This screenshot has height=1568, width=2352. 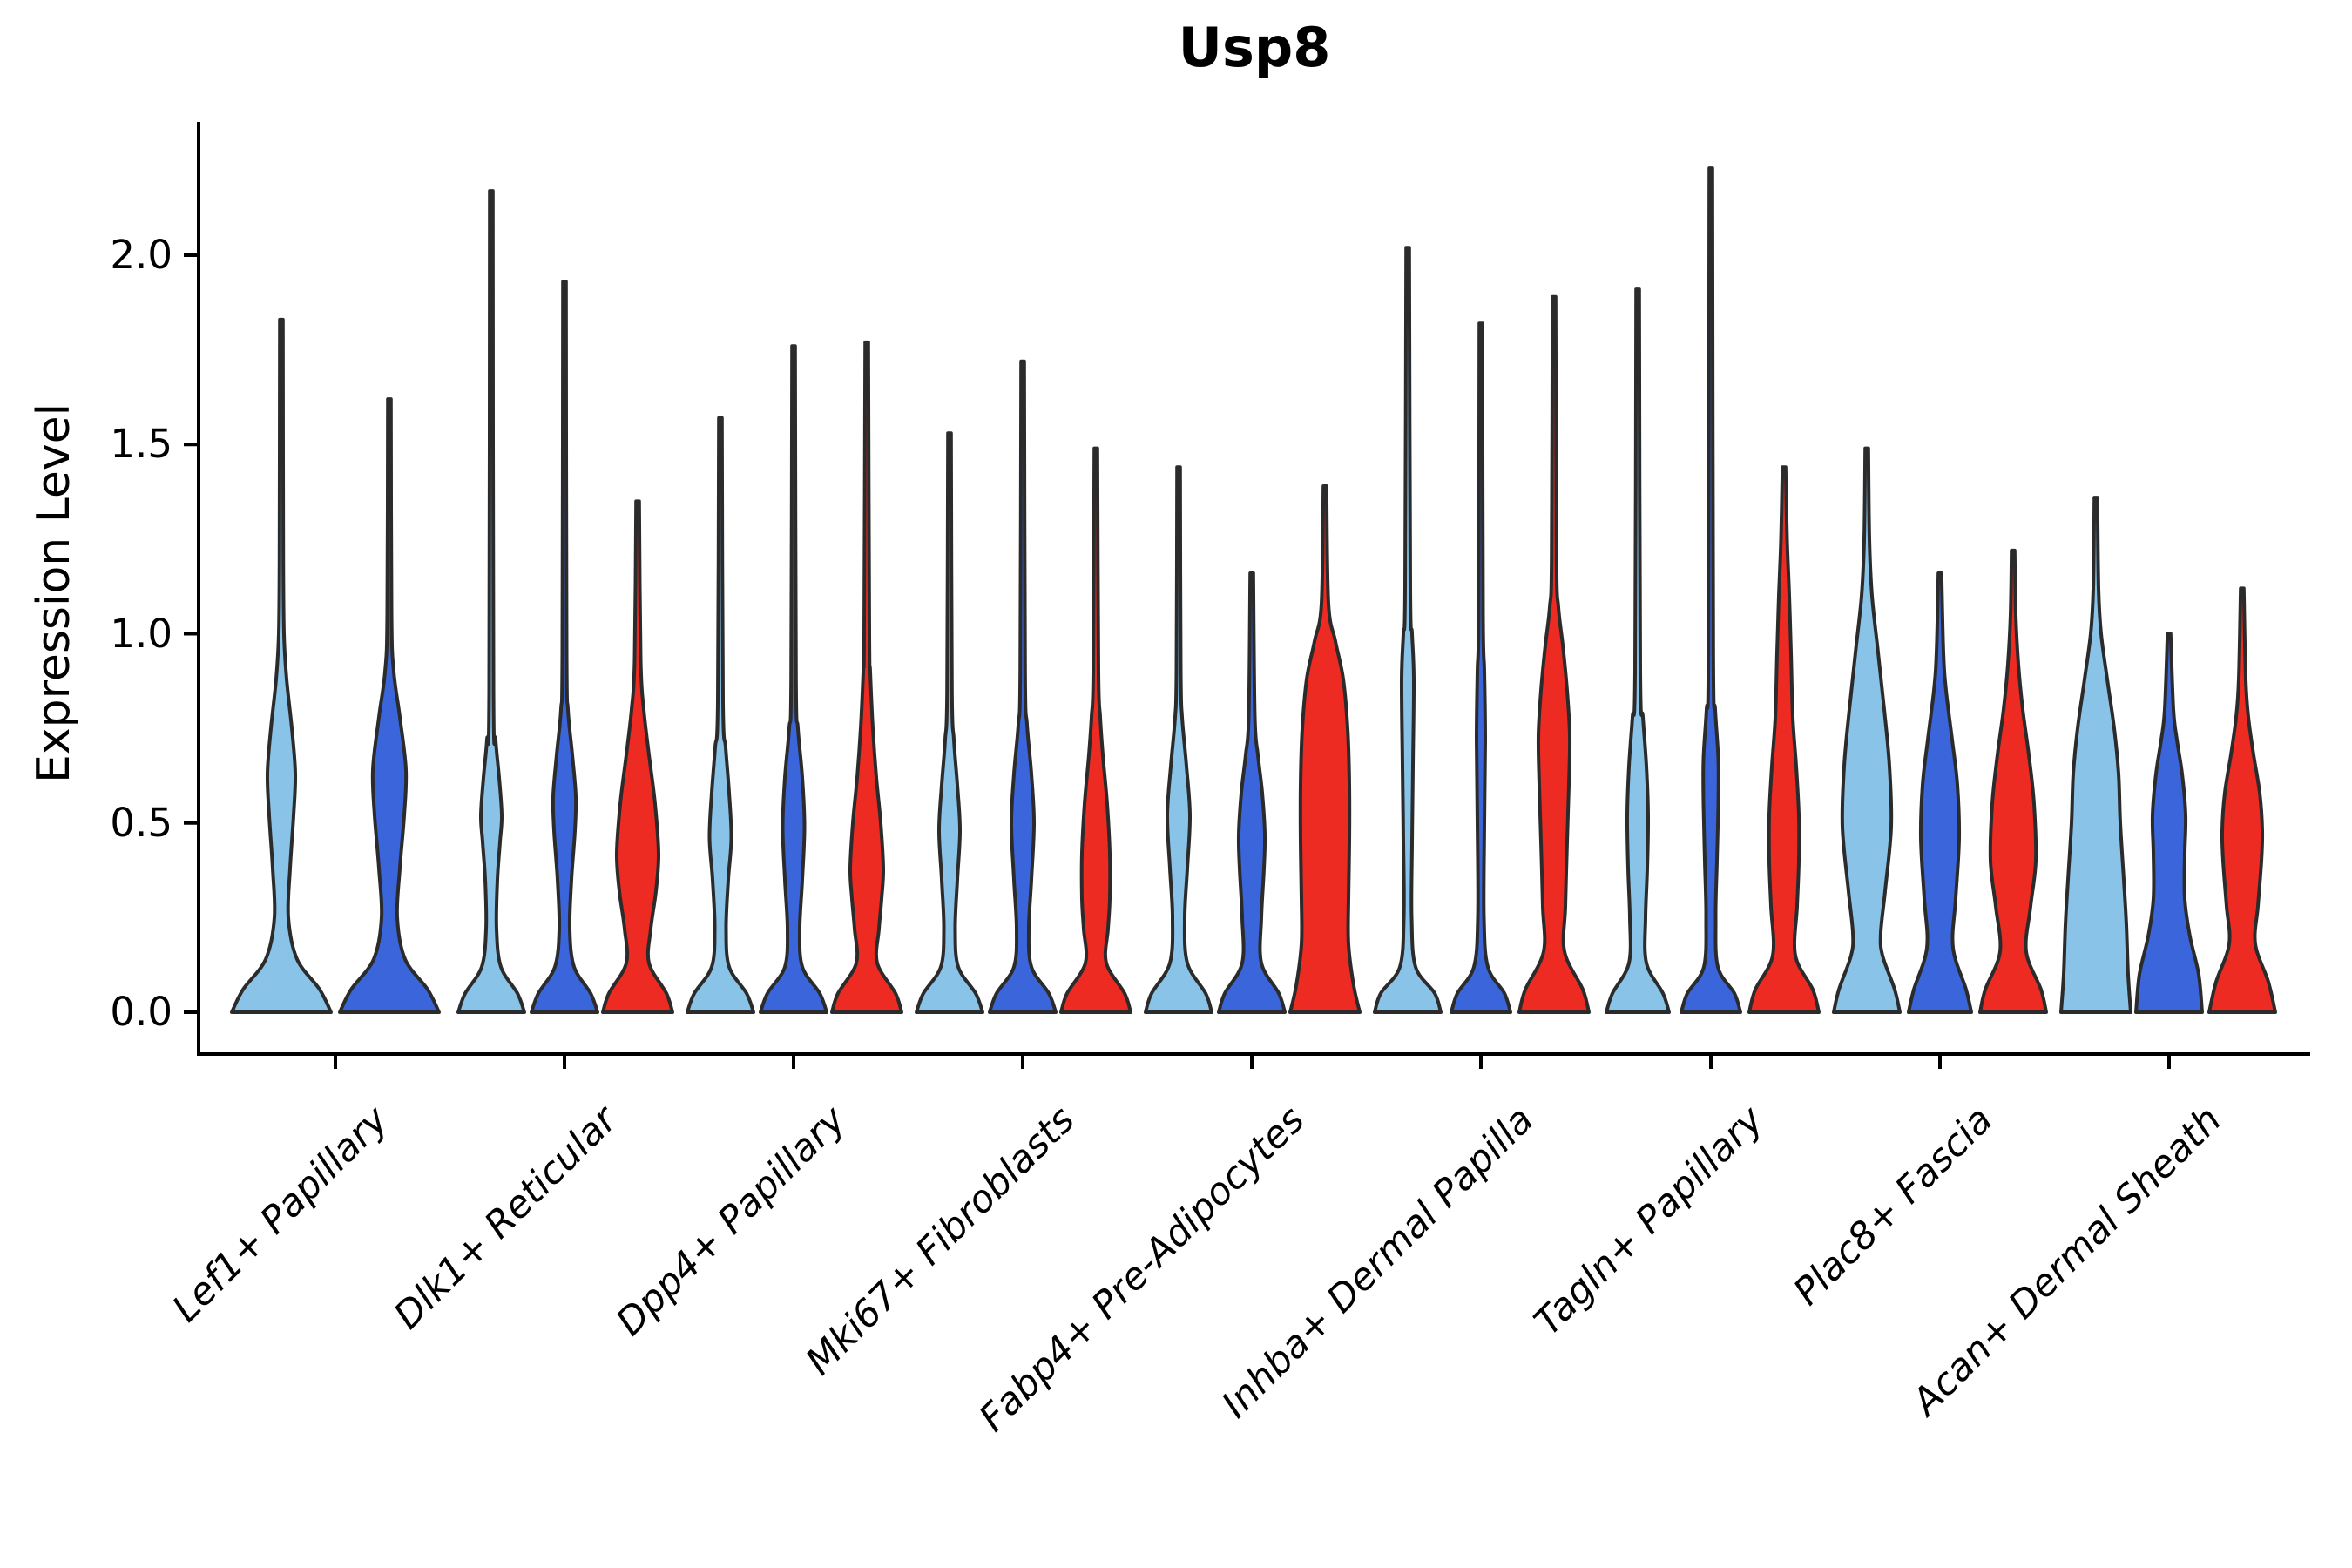 I want to click on violin-lef1-papillary-light-blue, so click(x=281, y=665).